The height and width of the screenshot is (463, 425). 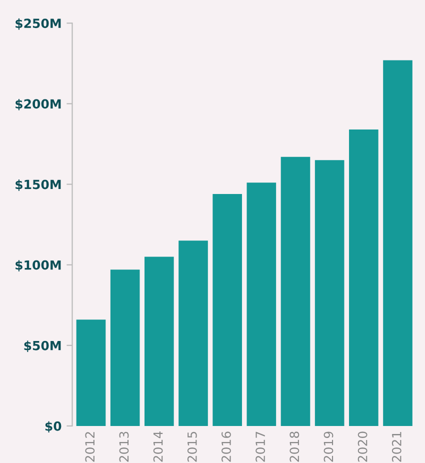 What do you see at coordinates (158, 447) in the screenshot?
I see `x-tick-label: 2014` at bounding box center [158, 447].